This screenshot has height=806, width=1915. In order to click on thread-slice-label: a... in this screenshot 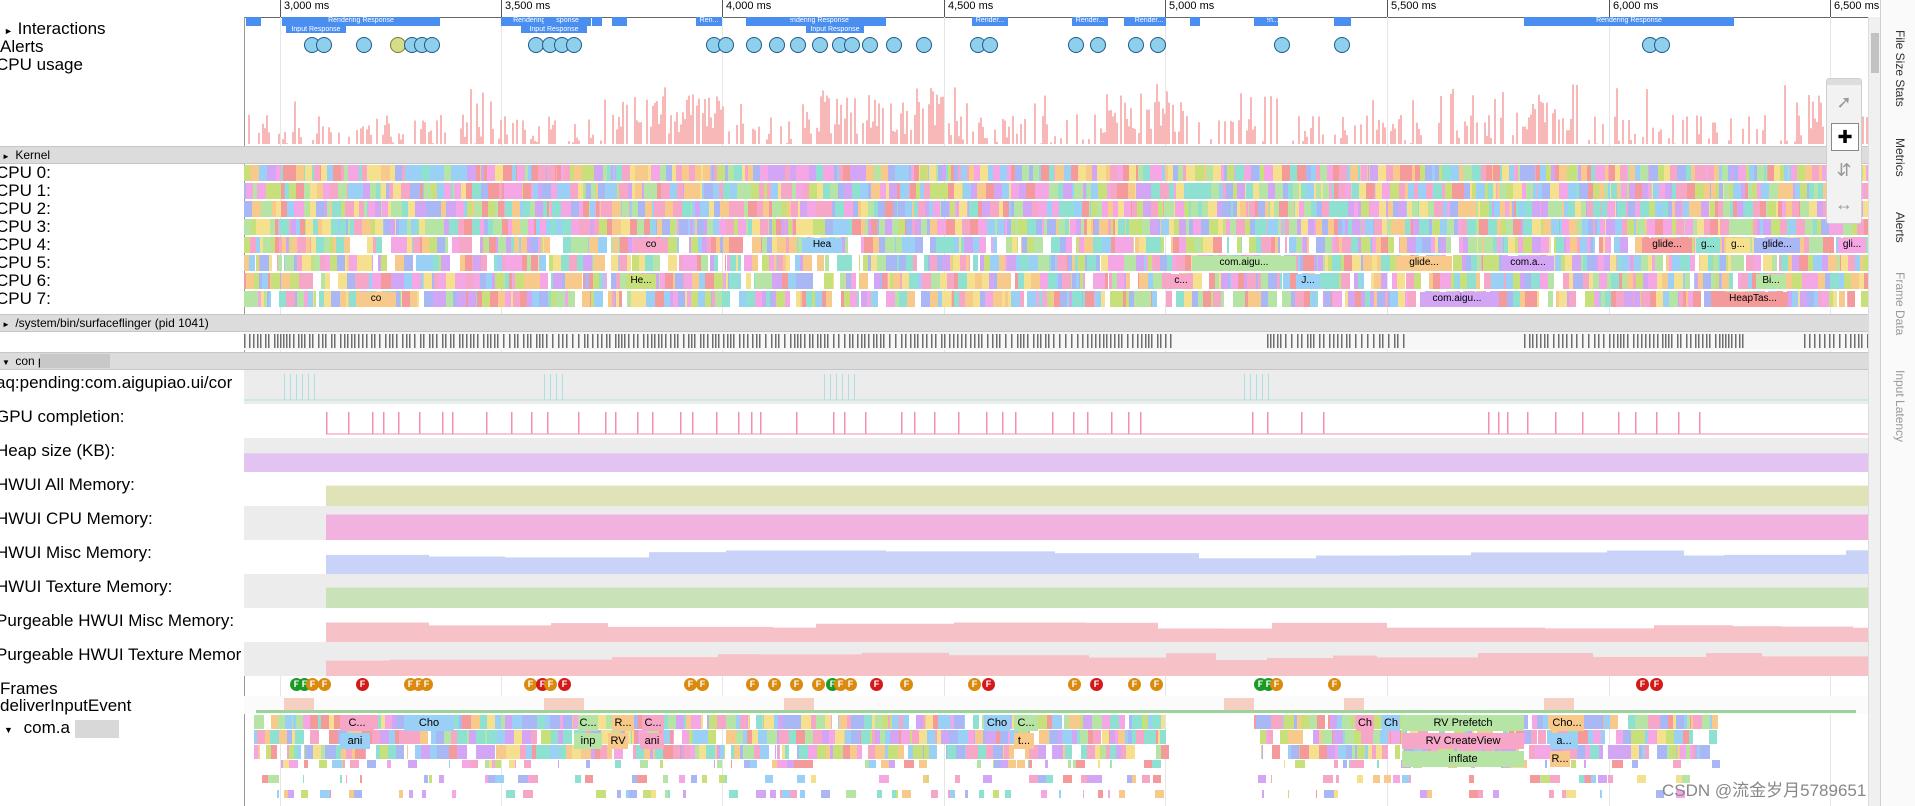, I will do `click(1564, 741)`.